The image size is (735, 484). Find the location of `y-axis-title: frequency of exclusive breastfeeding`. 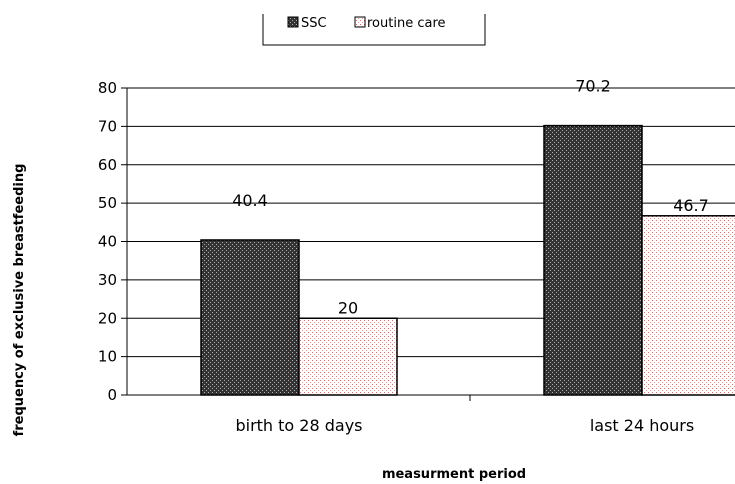

y-axis-title: frequency of exclusive breastfeeding is located at coordinates (19, 300).